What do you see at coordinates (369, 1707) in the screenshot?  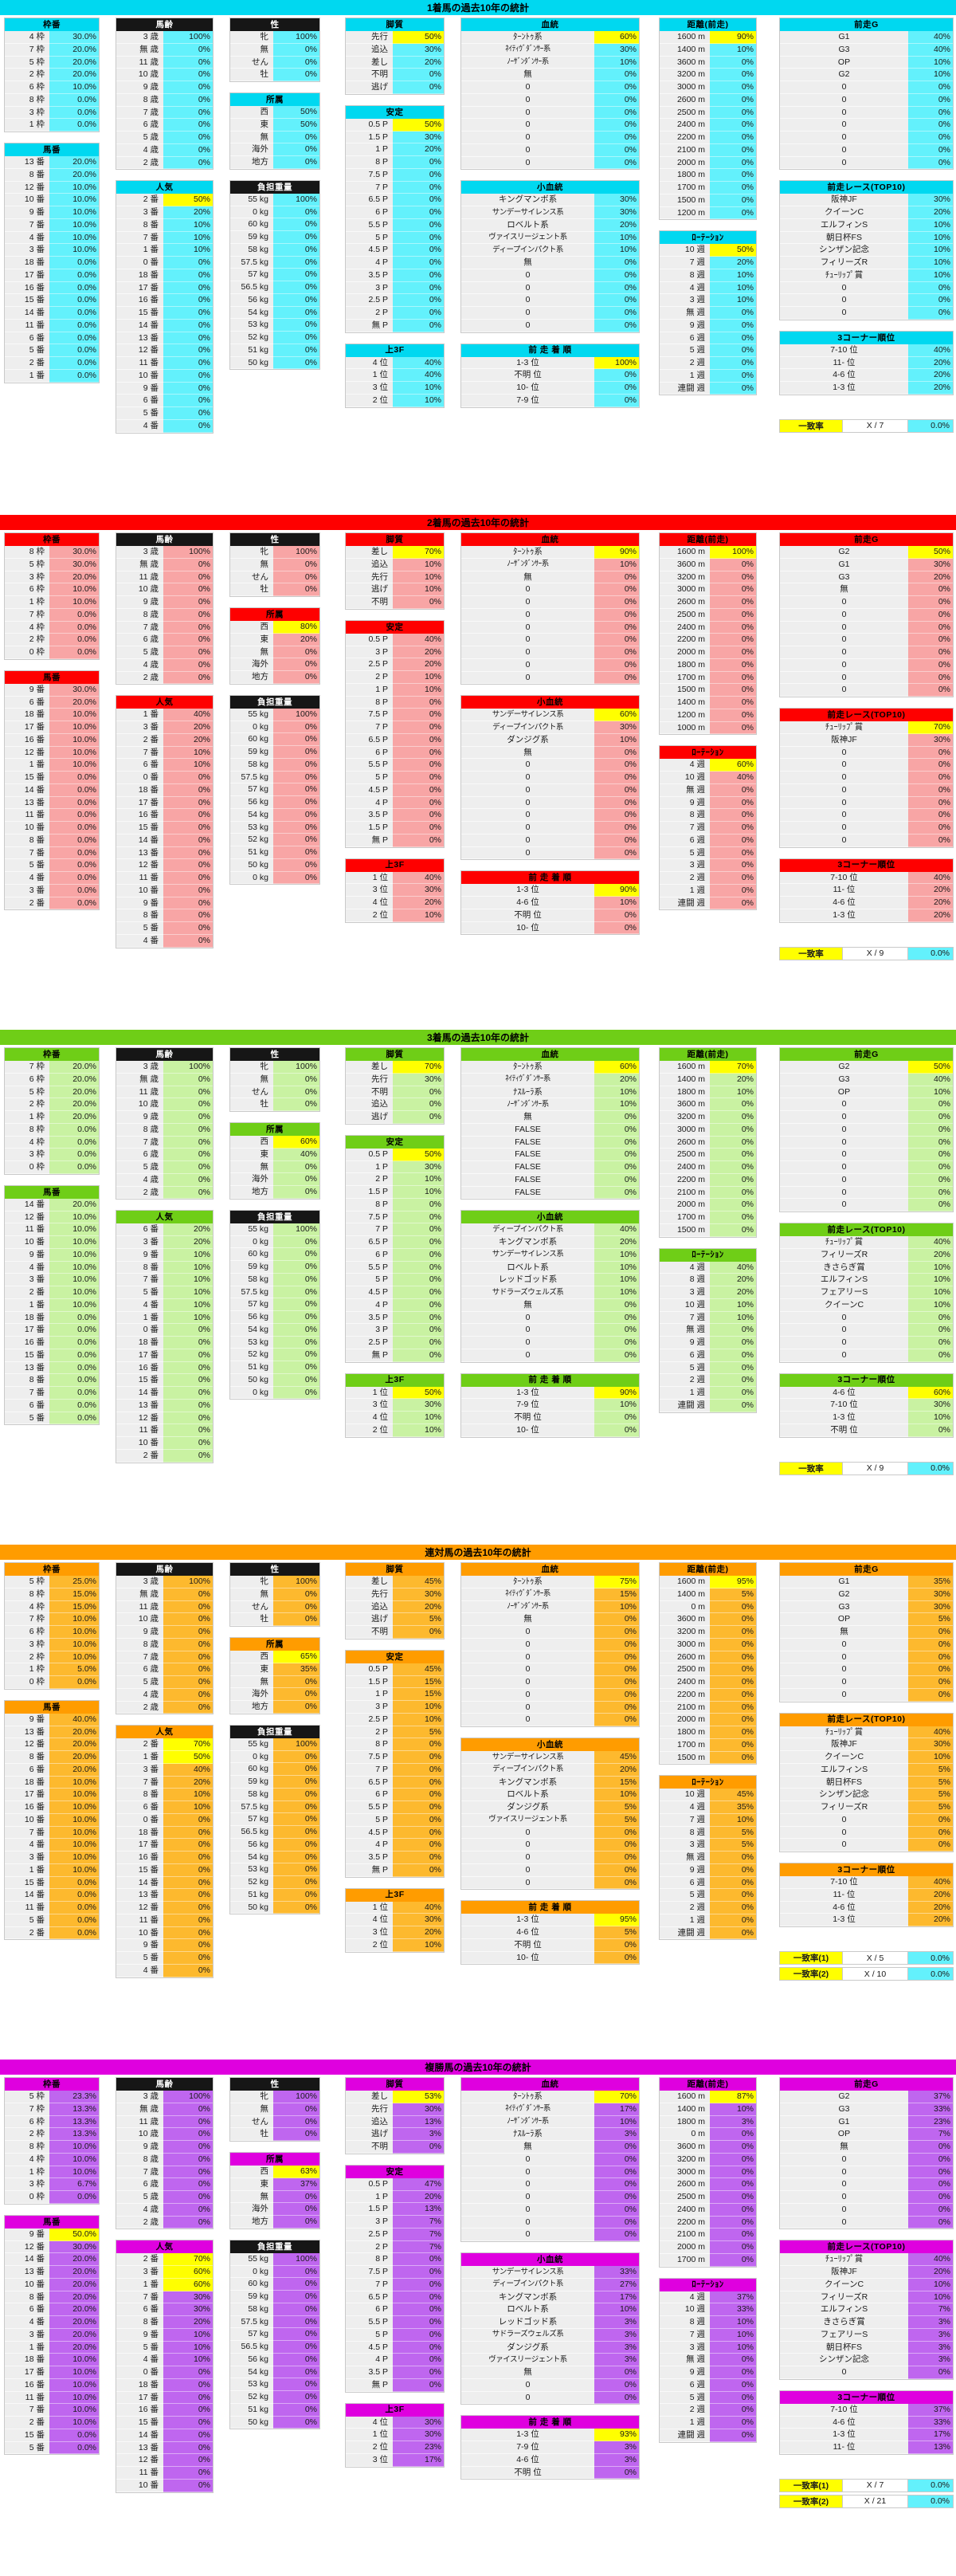 I see `stat-label: 3 P` at bounding box center [369, 1707].